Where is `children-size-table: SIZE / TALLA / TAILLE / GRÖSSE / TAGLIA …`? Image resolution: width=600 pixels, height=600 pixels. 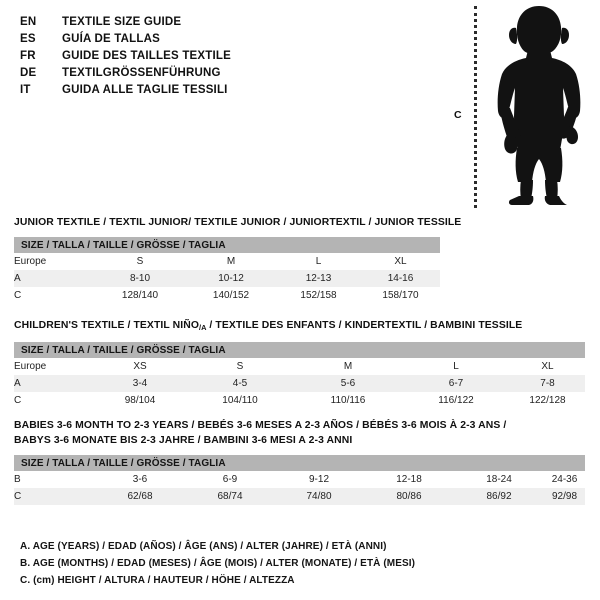
children-size-table: SIZE / TALLA / TAILLE / GRÖSSE / TAGLIA … is located at coordinates (299, 375).